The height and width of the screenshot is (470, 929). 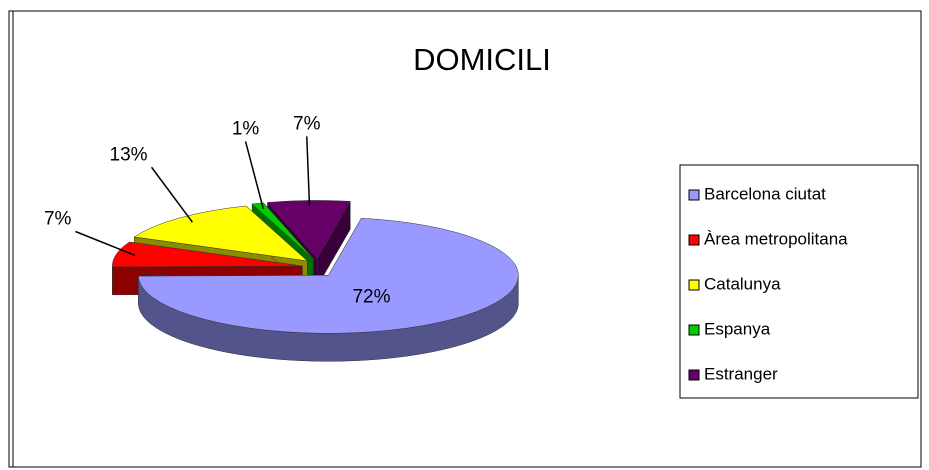 What do you see at coordinates (129, 154) in the screenshot?
I see `data-label: 13%` at bounding box center [129, 154].